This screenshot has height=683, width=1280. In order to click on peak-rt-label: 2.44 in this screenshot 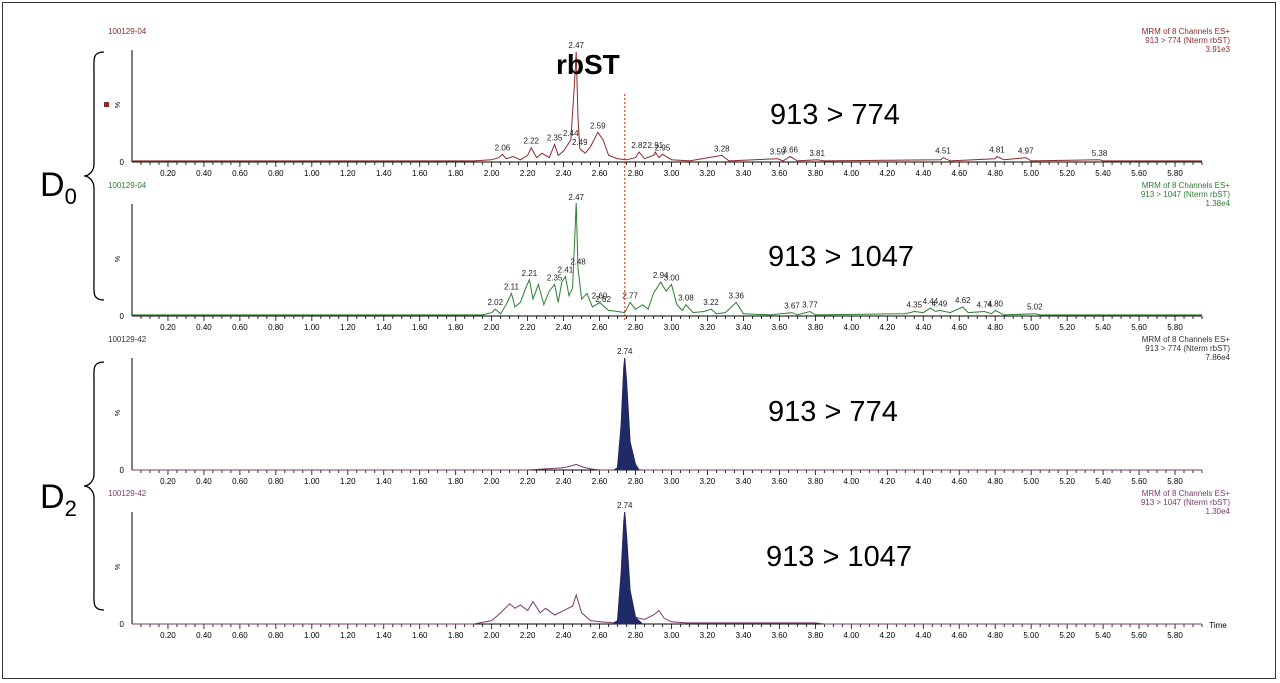, I will do `click(571, 133)`.